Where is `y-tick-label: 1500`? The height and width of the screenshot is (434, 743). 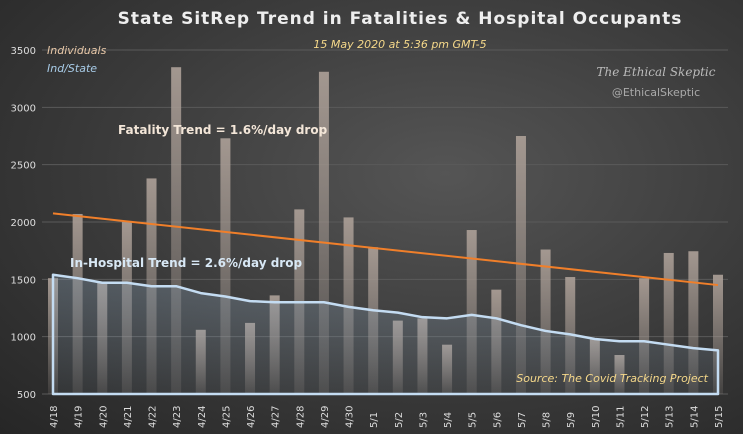 y-tick-label: 1500 is located at coordinates (23, 280).